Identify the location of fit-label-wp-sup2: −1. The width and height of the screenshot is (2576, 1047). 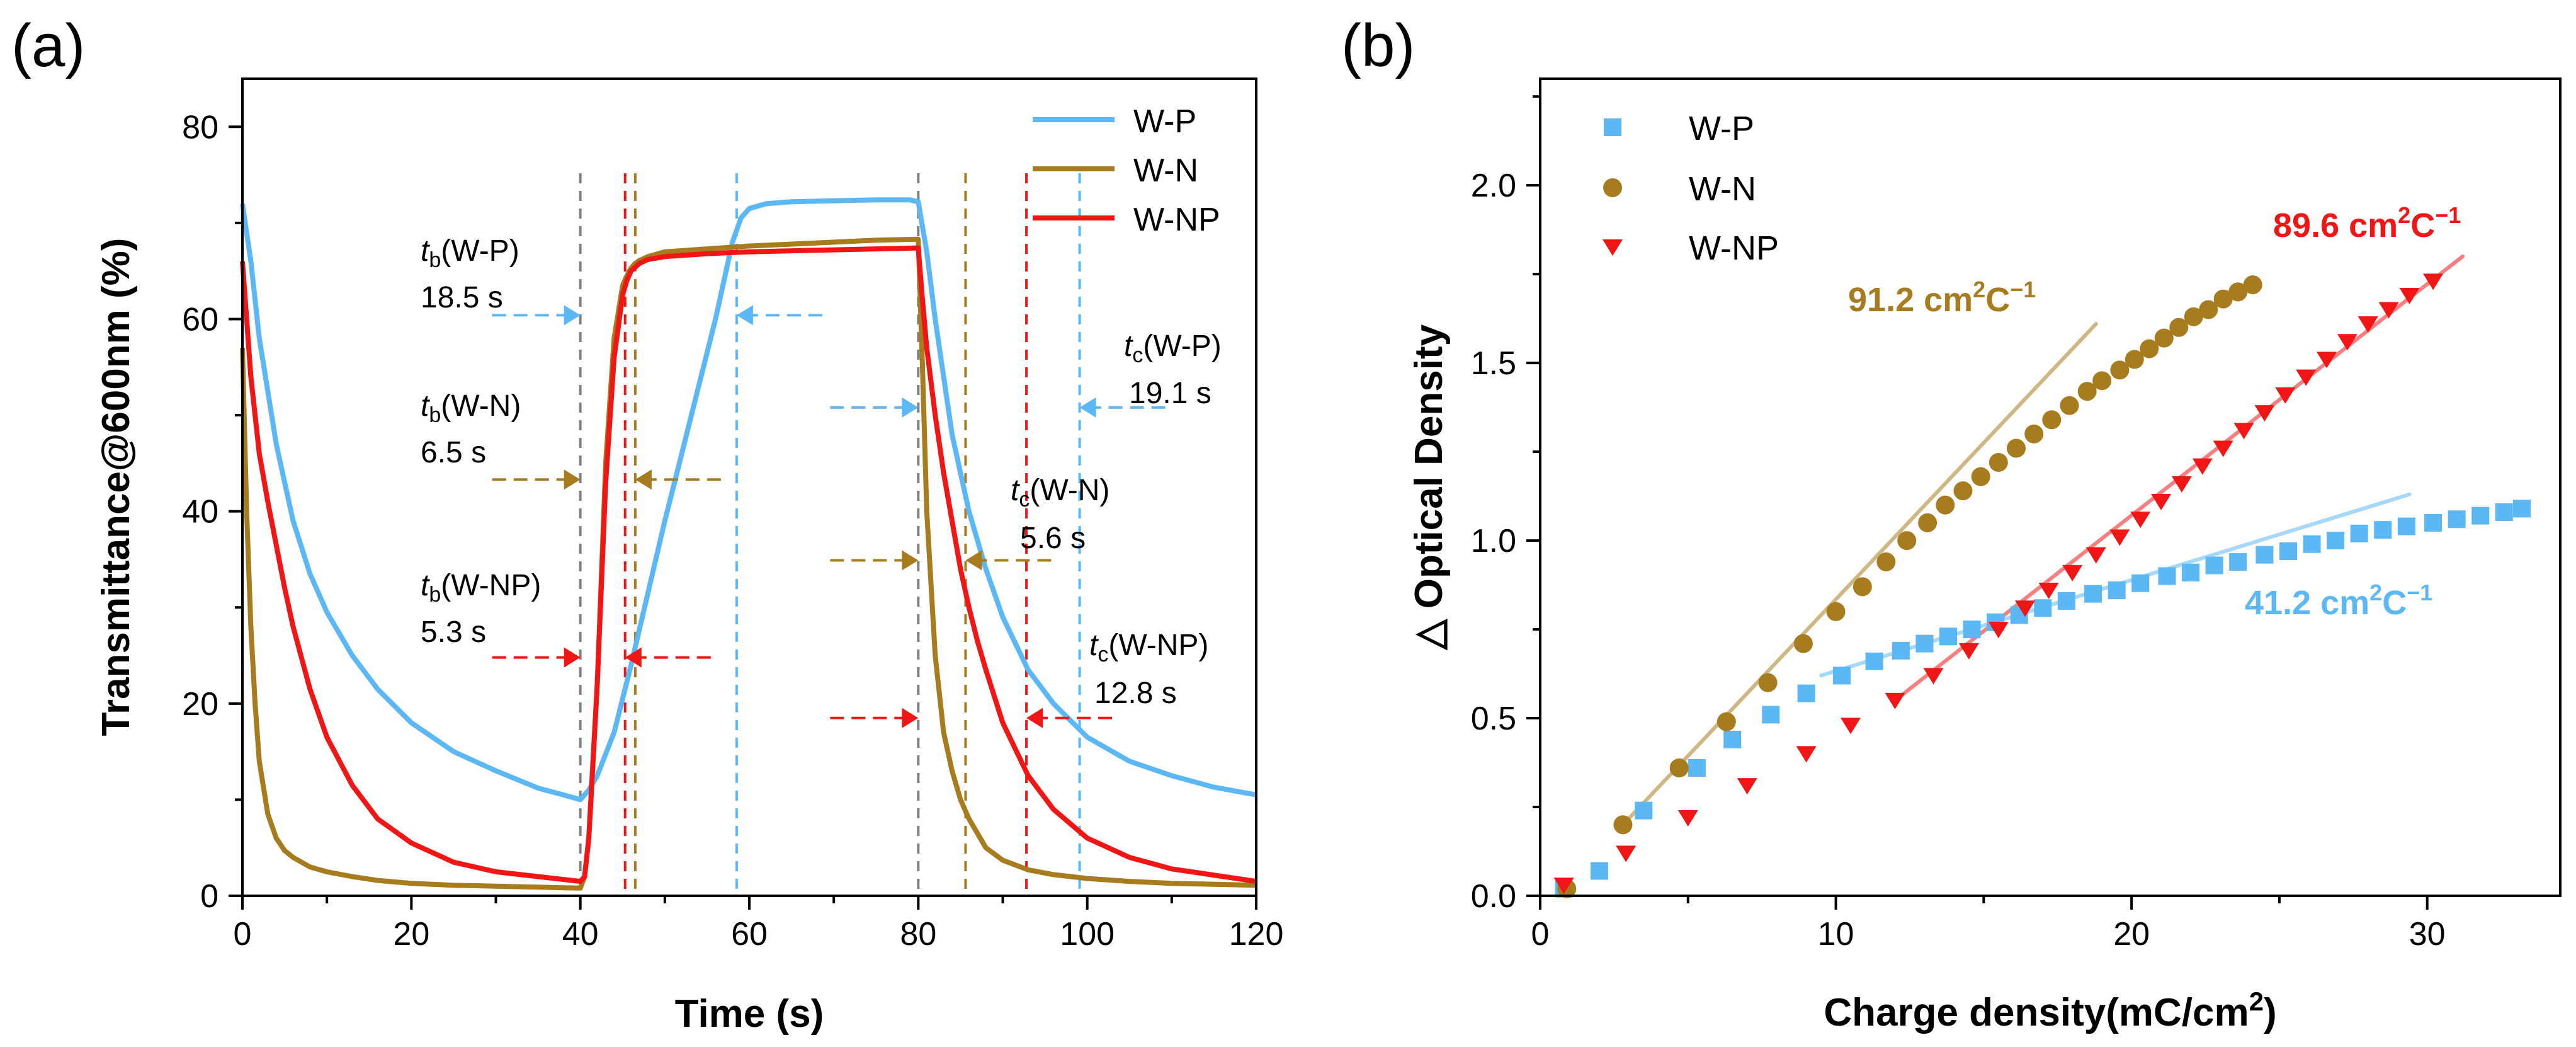
(2419, 592).